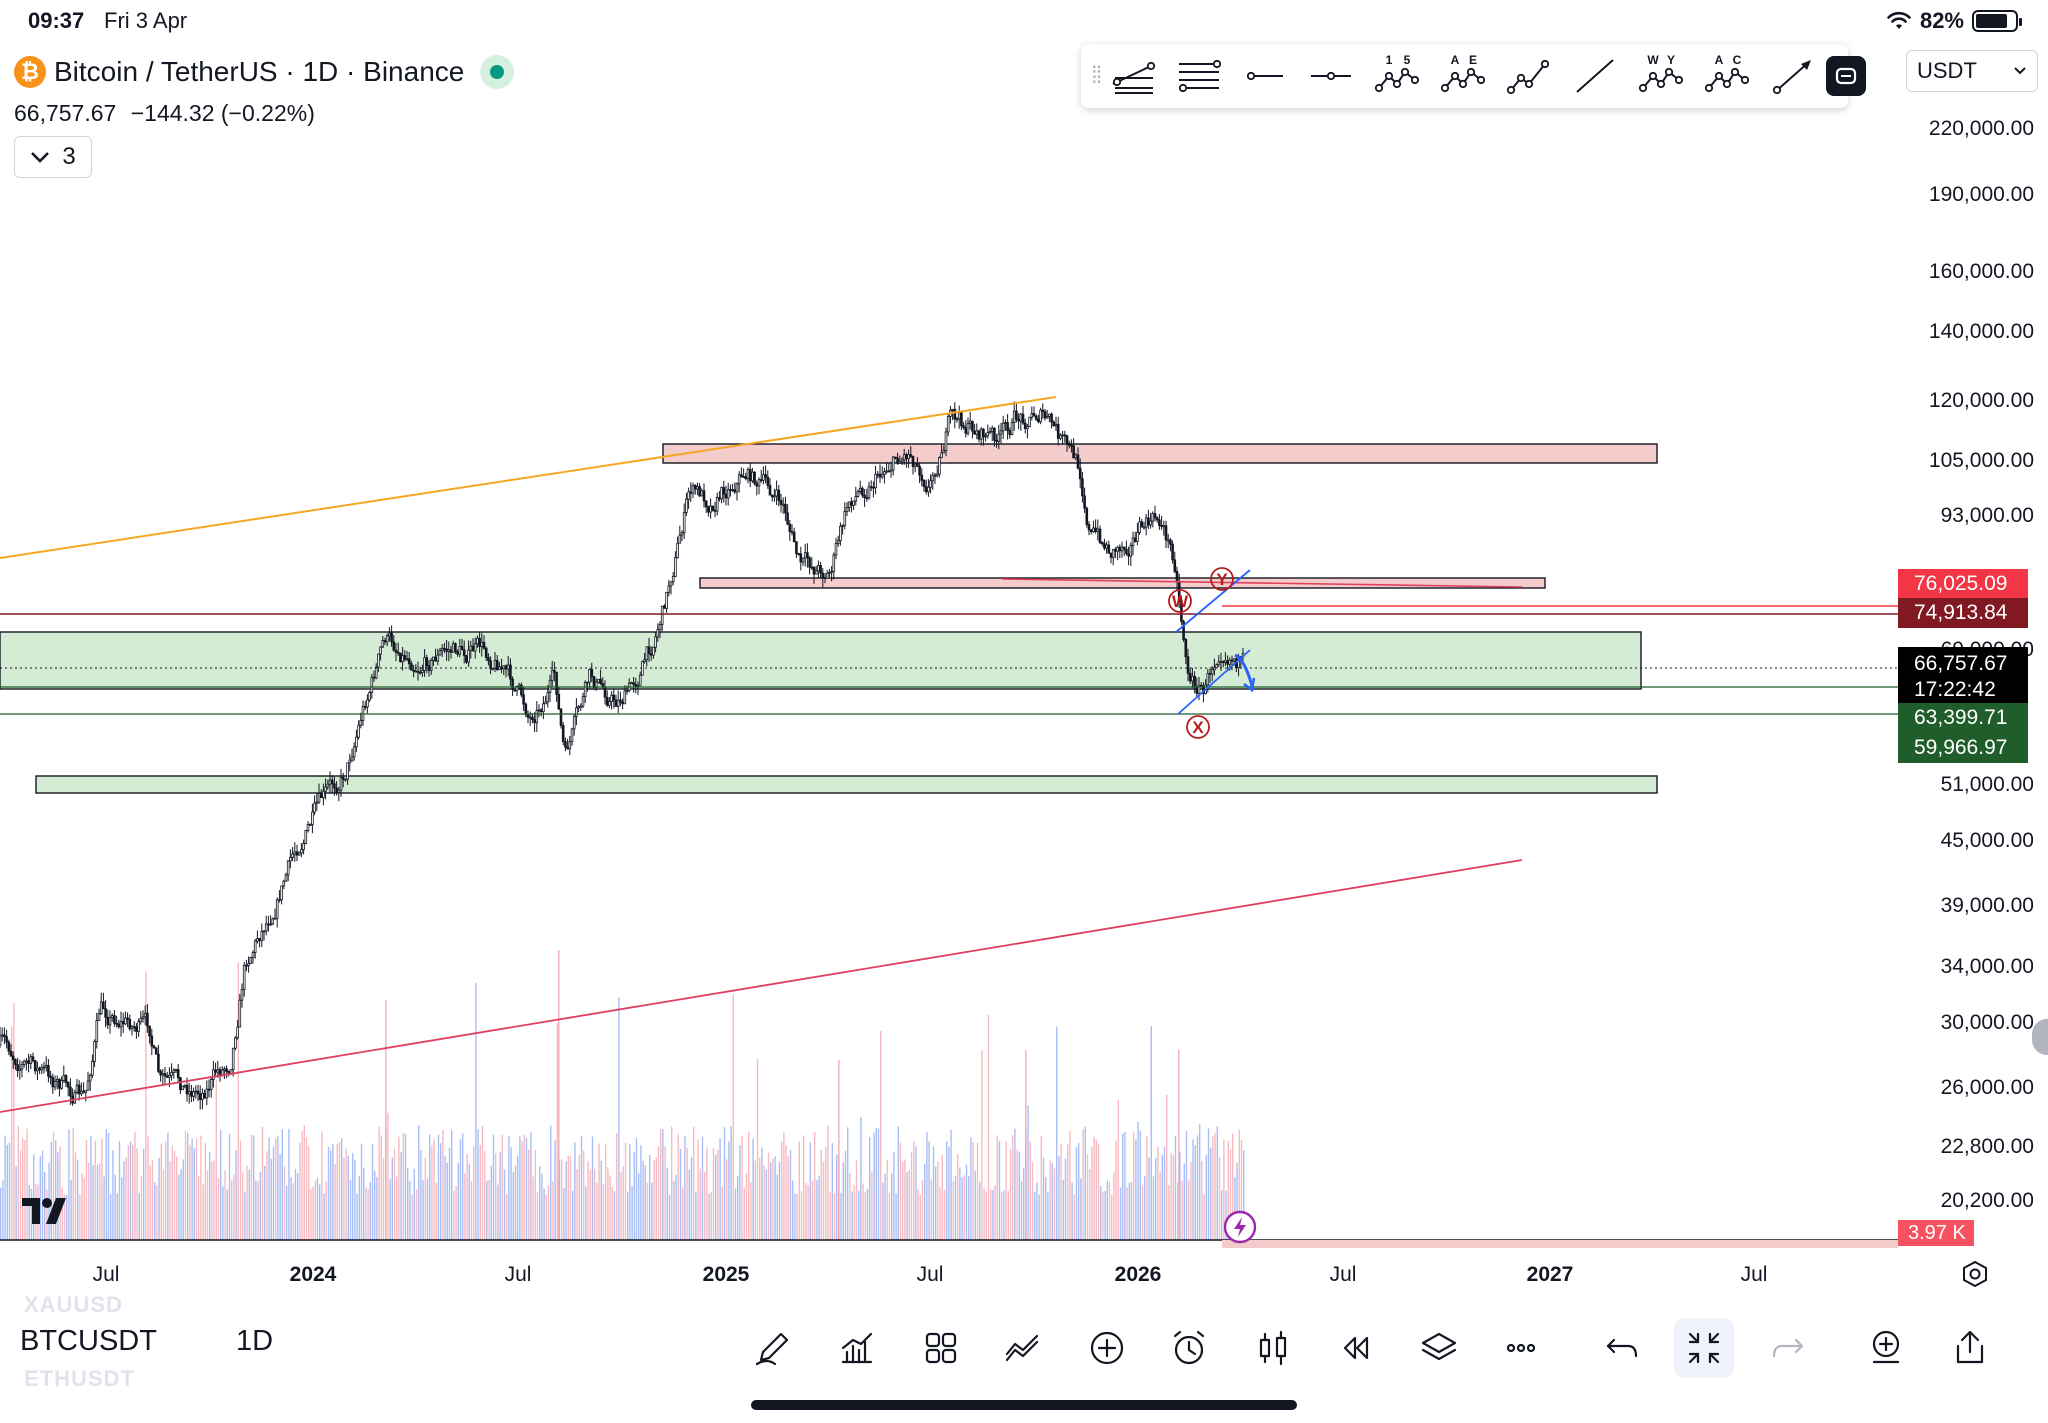 Image resolution: width=2048 pixels, height=1423 pixels. I want to click on indicators-collapse-button: 3, so click(53, 157).